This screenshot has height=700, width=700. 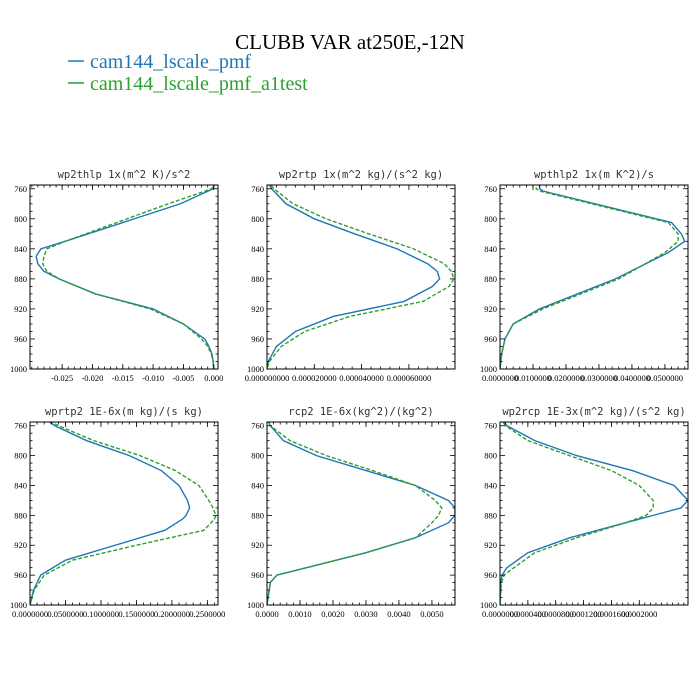 I want to click on panel-title: wp2rcp 1E-3x(m^2 kg)/(s^2 kg), so click(x=593, y=412).